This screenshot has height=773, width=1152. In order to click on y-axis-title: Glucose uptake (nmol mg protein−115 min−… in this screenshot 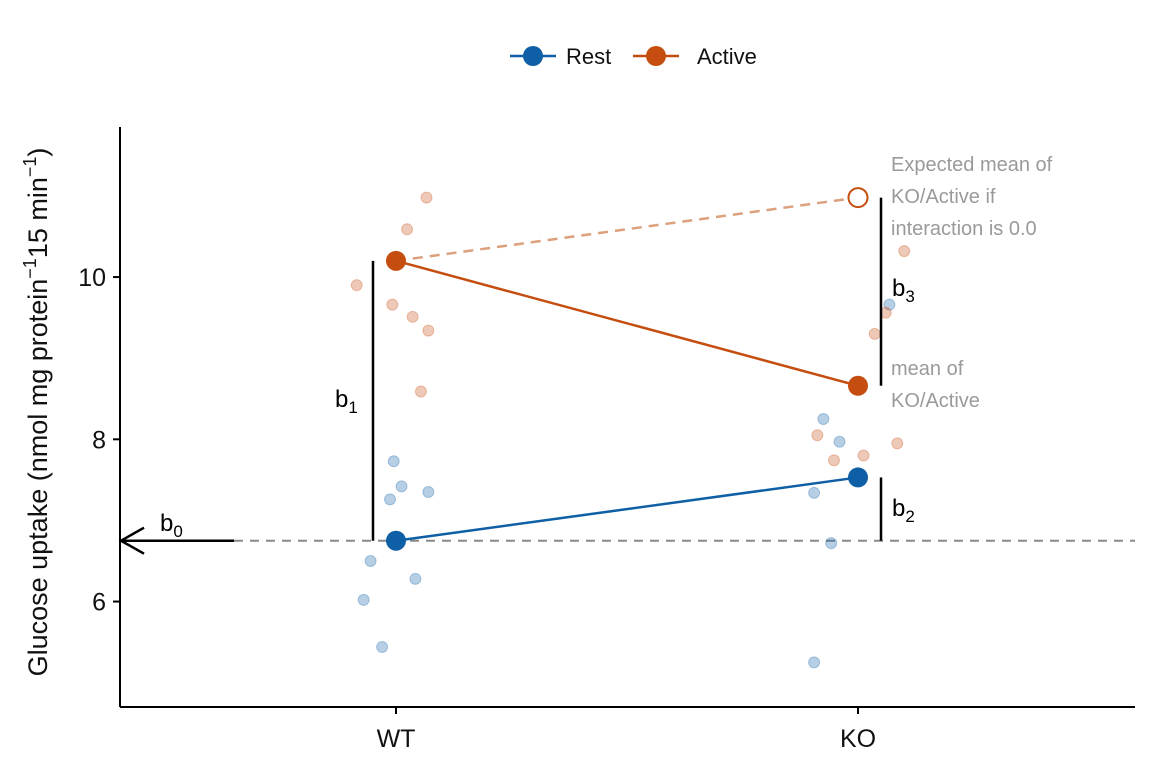, I will do `click(36, 412)`.